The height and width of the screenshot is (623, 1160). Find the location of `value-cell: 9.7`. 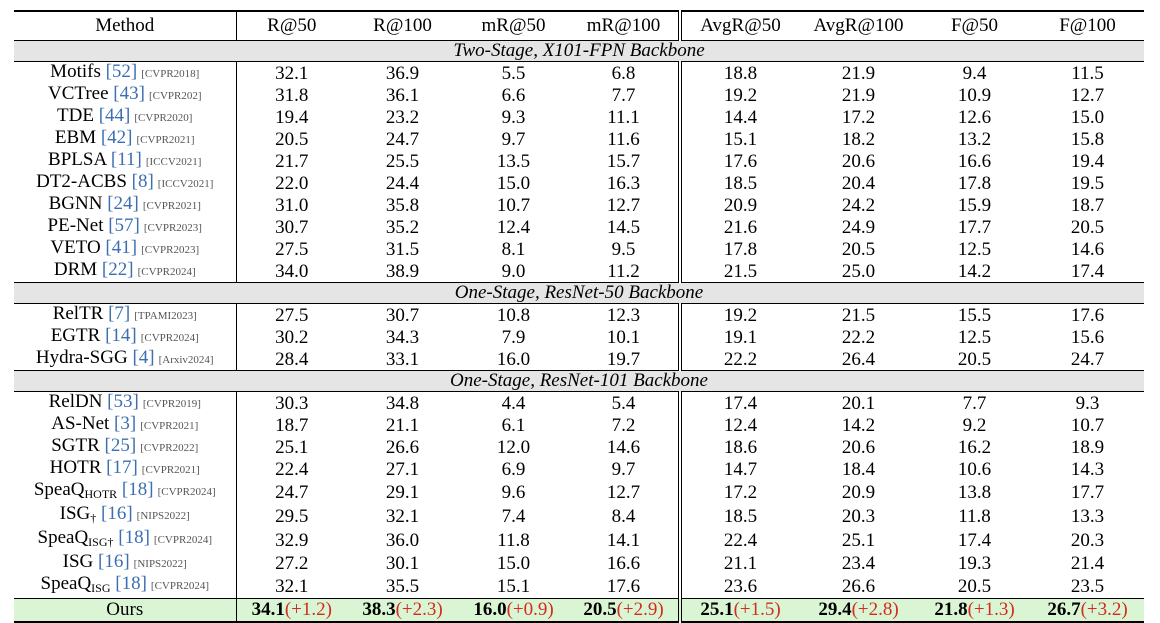

value-cell: 9.7 is located at coordinates (625, 469).